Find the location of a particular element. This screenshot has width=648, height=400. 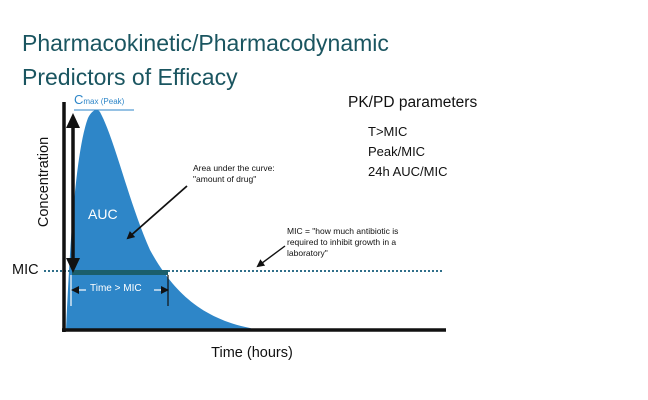

cmax-label: Cmax (Peak) is located at coordinates (99, 99).